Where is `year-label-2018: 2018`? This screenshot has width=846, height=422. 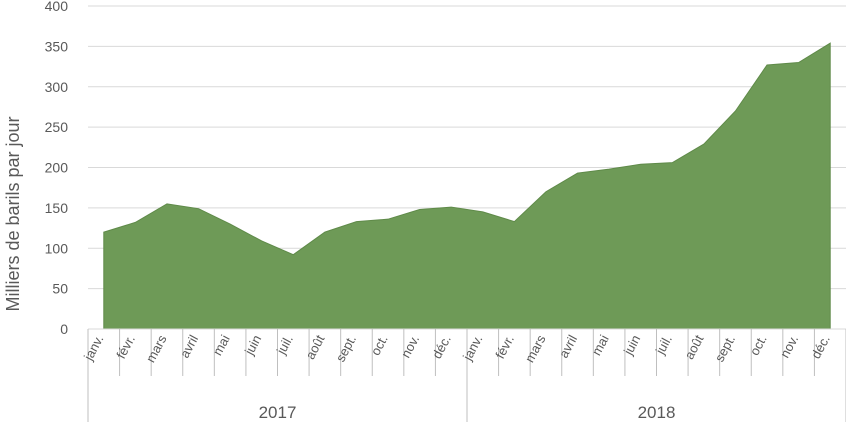
year-label-2018: 2018 is located at coordinates (657, 412).